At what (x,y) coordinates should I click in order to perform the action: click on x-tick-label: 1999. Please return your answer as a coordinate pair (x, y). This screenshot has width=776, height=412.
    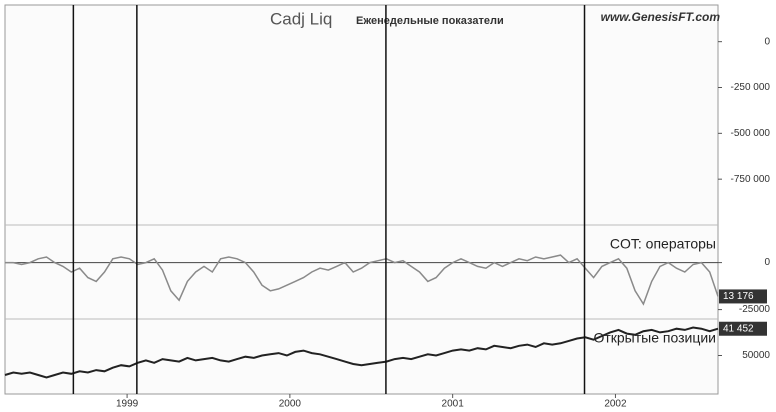
    Looking at the image, I should click on (127, 404).